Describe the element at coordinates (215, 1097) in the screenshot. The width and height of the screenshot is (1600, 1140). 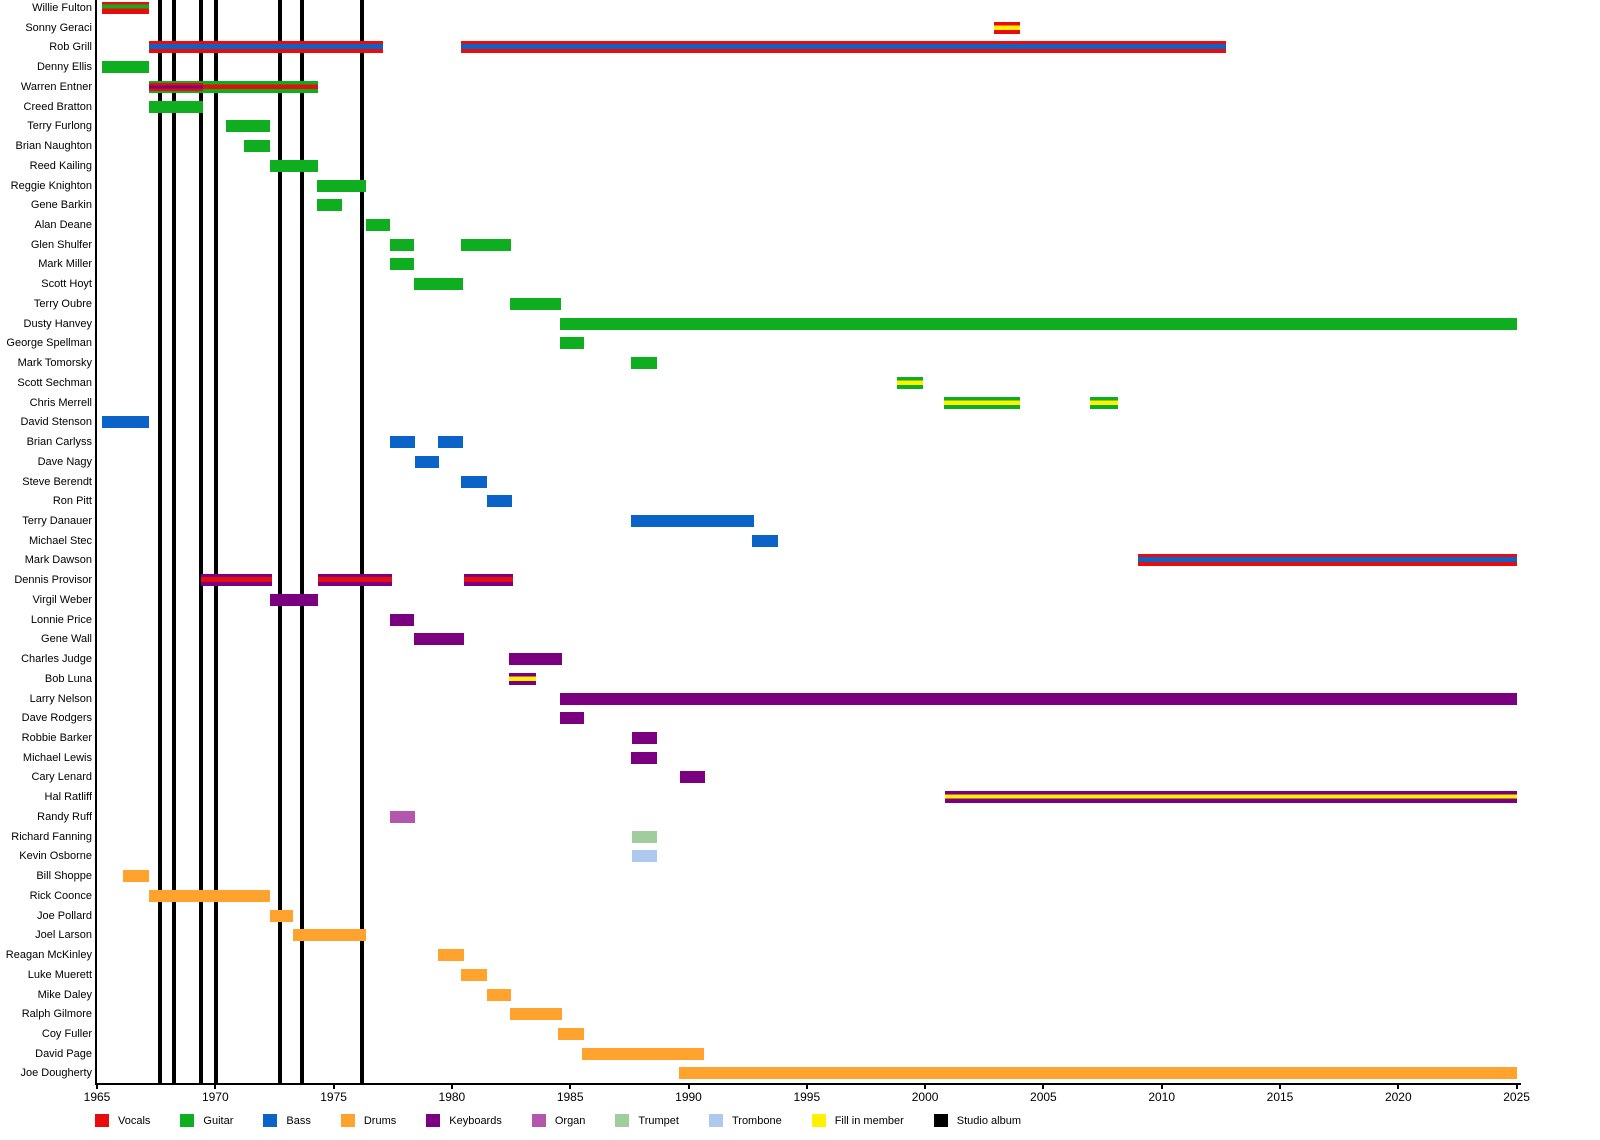
I see `axis-tick-label: 1970` at that location.